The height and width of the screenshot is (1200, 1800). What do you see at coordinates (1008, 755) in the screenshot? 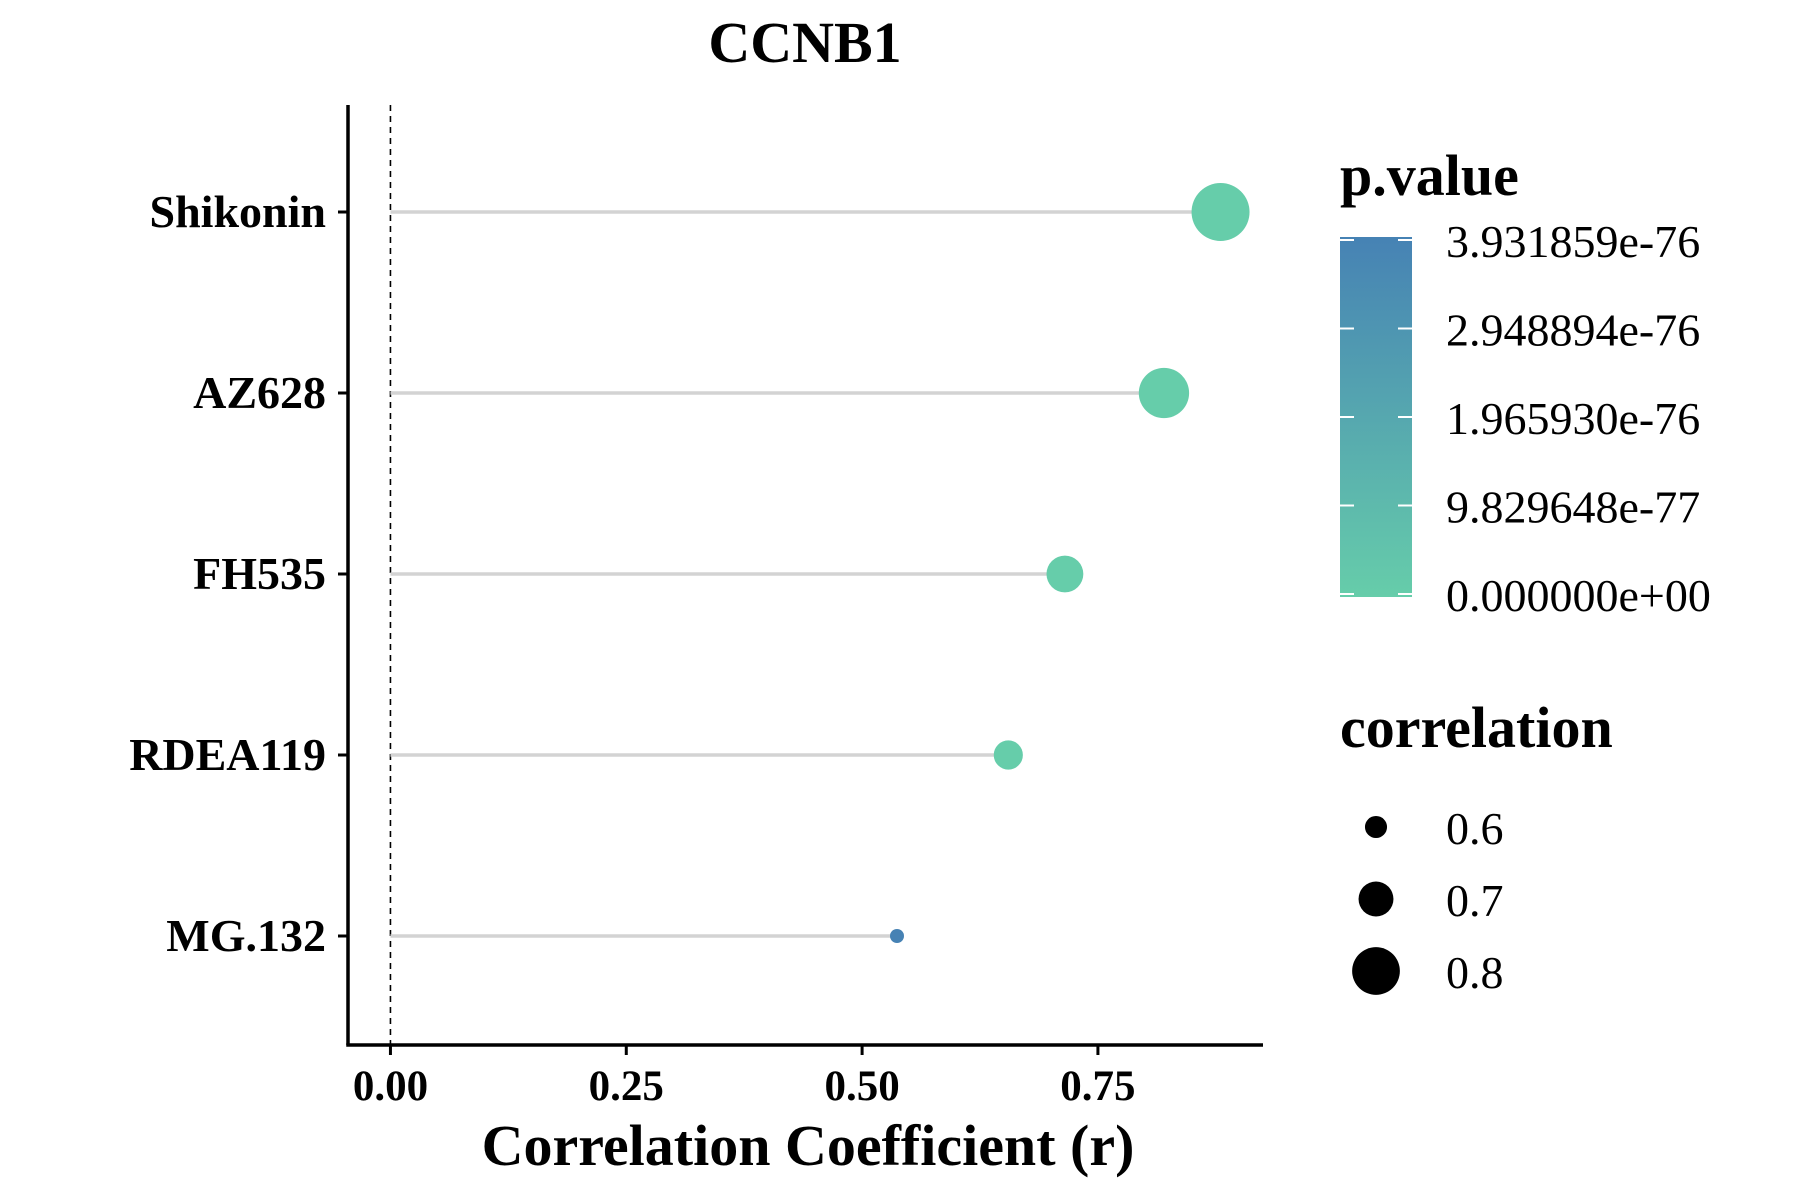
I see `point-rdea119` at bounding box center [1008, 755].